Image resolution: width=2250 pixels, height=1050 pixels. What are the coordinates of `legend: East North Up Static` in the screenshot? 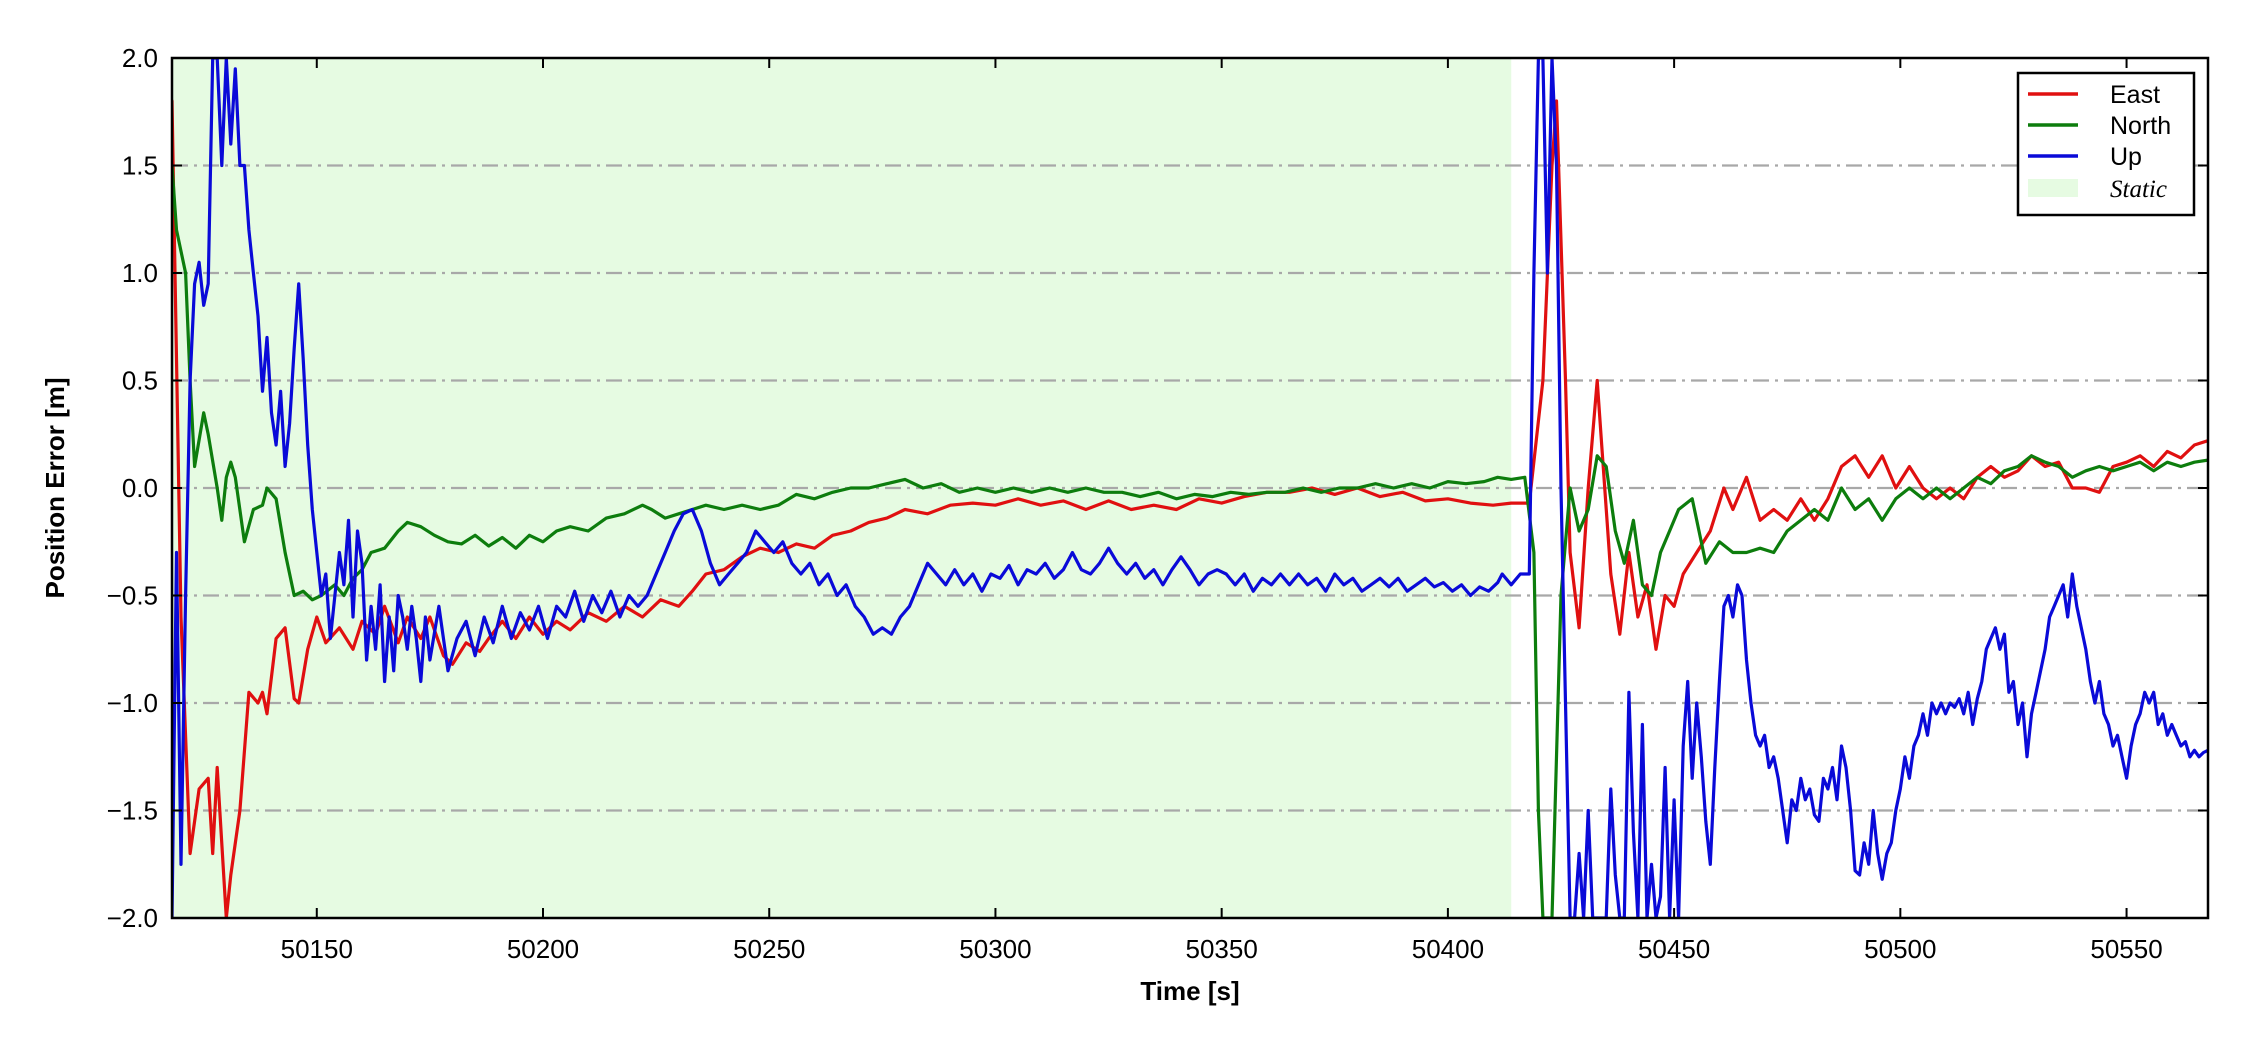 It's located at (2106, 144).